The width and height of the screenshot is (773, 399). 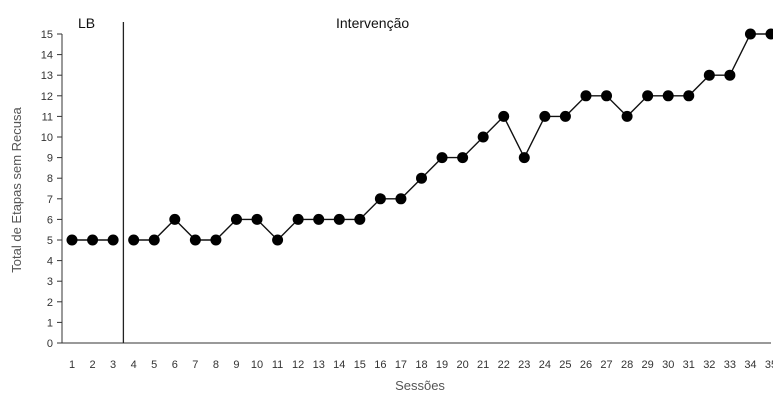 I want to click on x-tick-label: 14, so click(x=339, y=365).